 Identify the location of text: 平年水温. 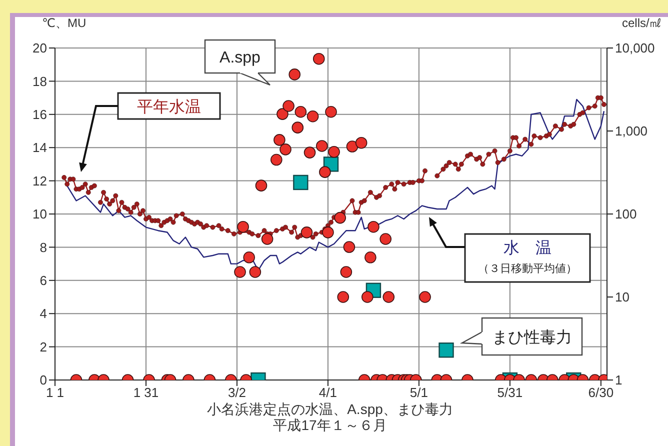
(169, 107).